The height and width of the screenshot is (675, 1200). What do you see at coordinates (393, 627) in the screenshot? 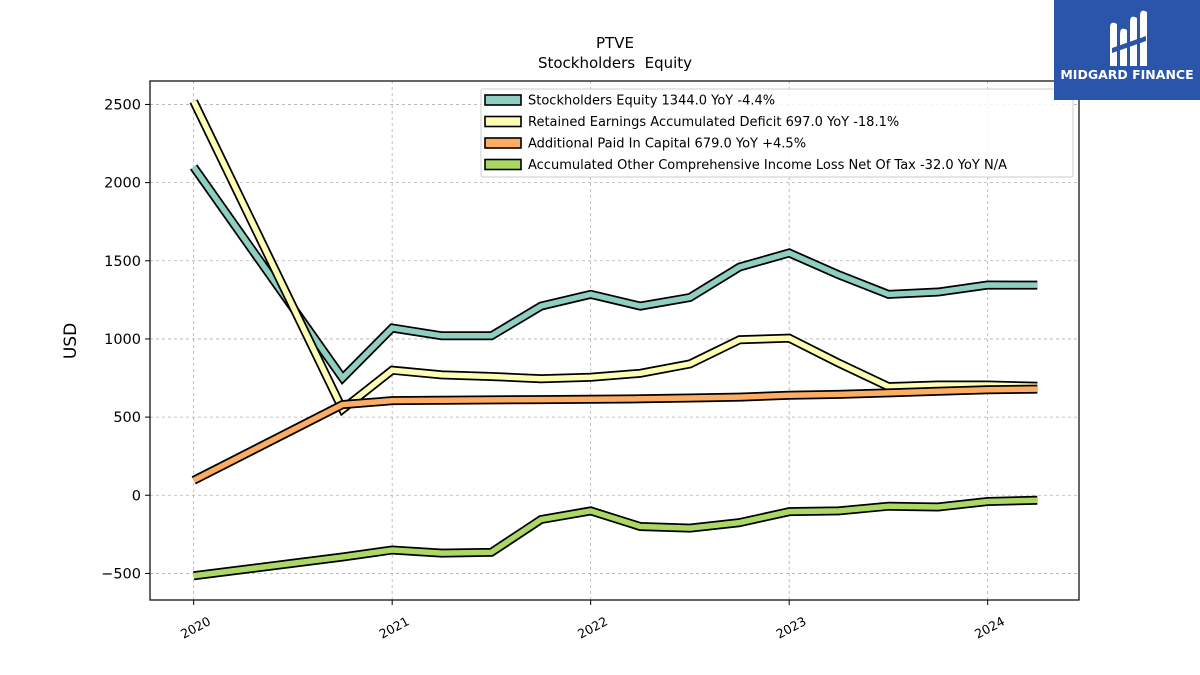
I see `x-tick-label: 2021` at bounding box center [393, 627].